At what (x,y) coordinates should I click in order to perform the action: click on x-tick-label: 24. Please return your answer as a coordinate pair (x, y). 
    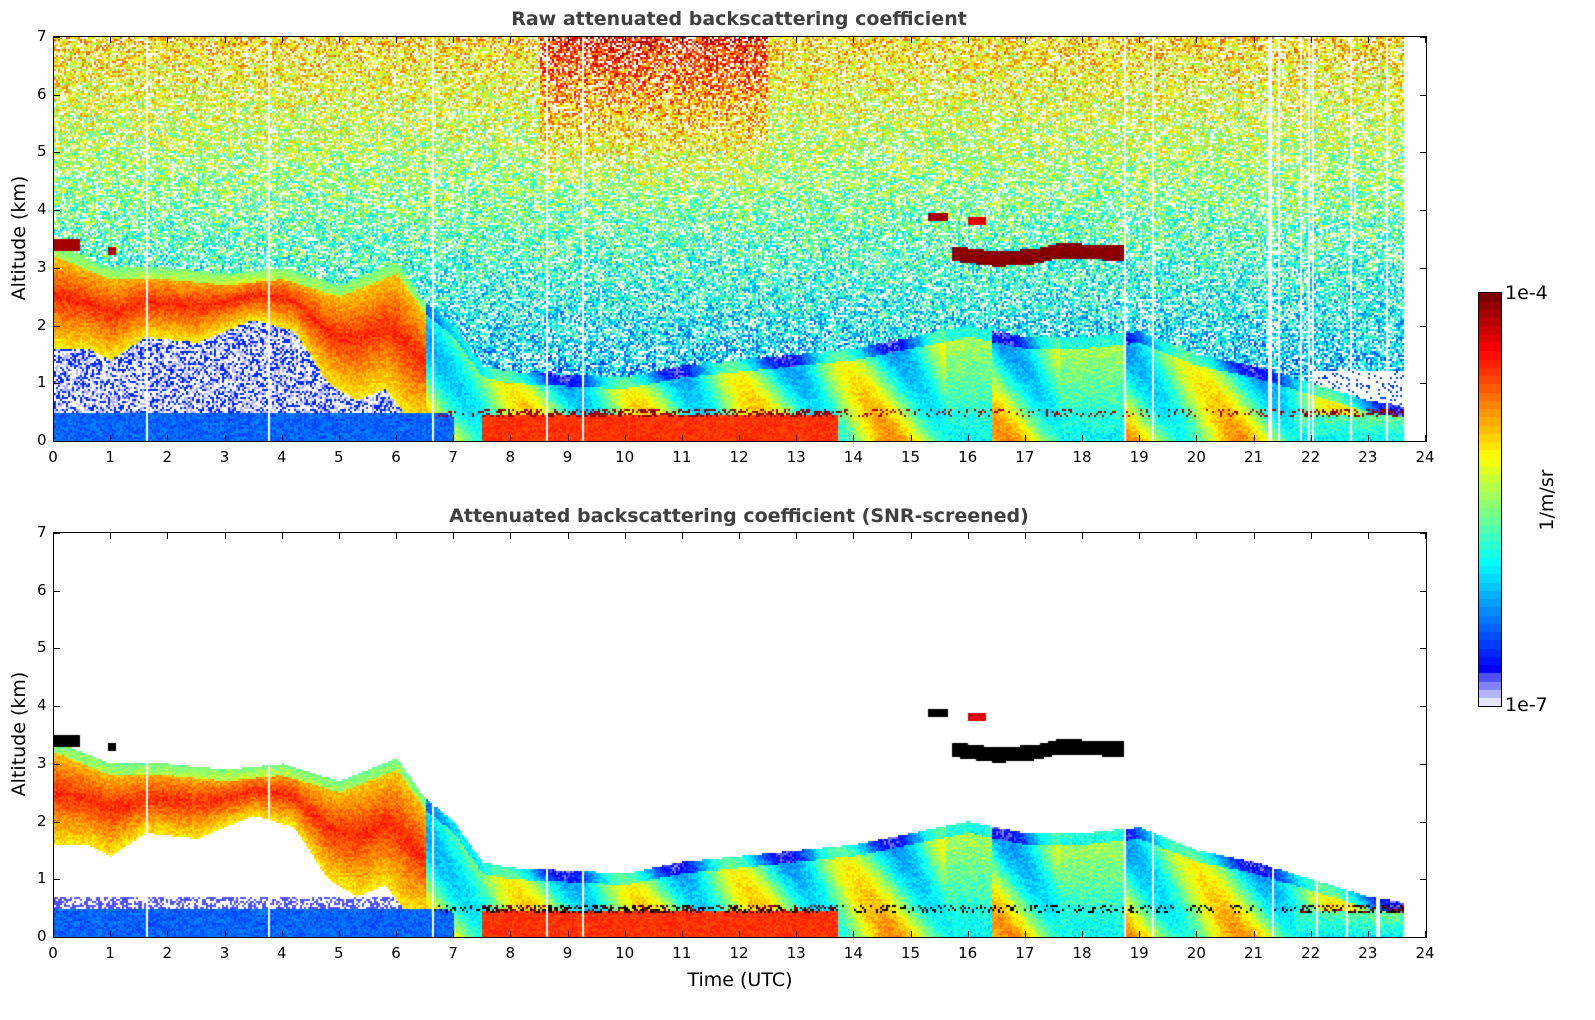
    Looking at the image, I should click on (1425, 457).